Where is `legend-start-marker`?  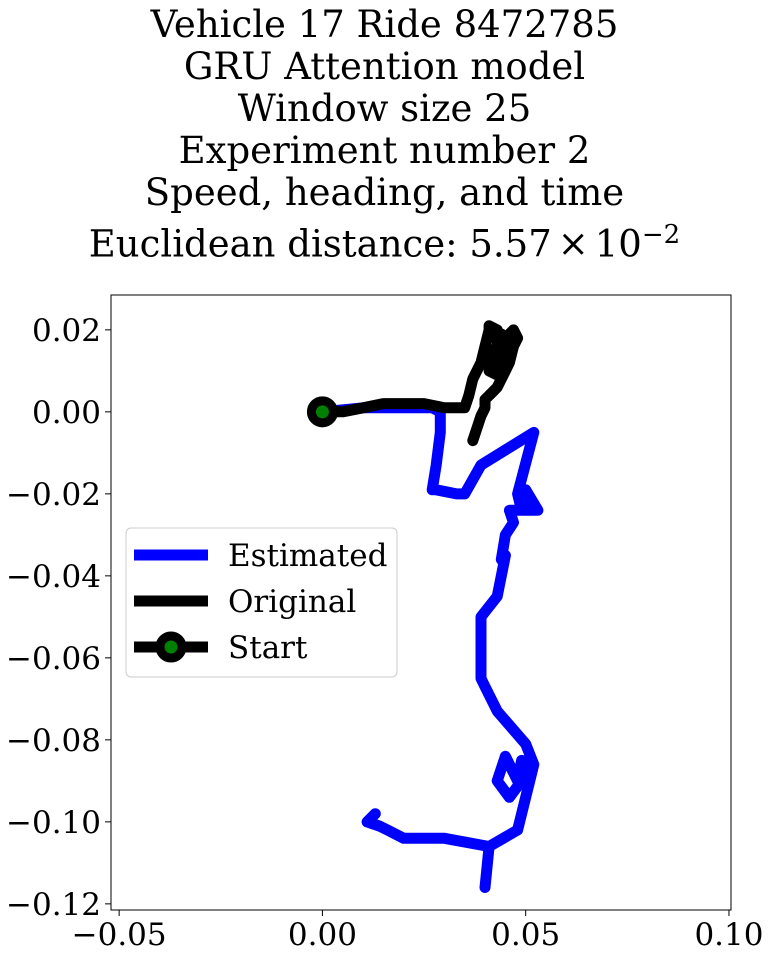
legend-start-marker is located at coordinates (171, 647).